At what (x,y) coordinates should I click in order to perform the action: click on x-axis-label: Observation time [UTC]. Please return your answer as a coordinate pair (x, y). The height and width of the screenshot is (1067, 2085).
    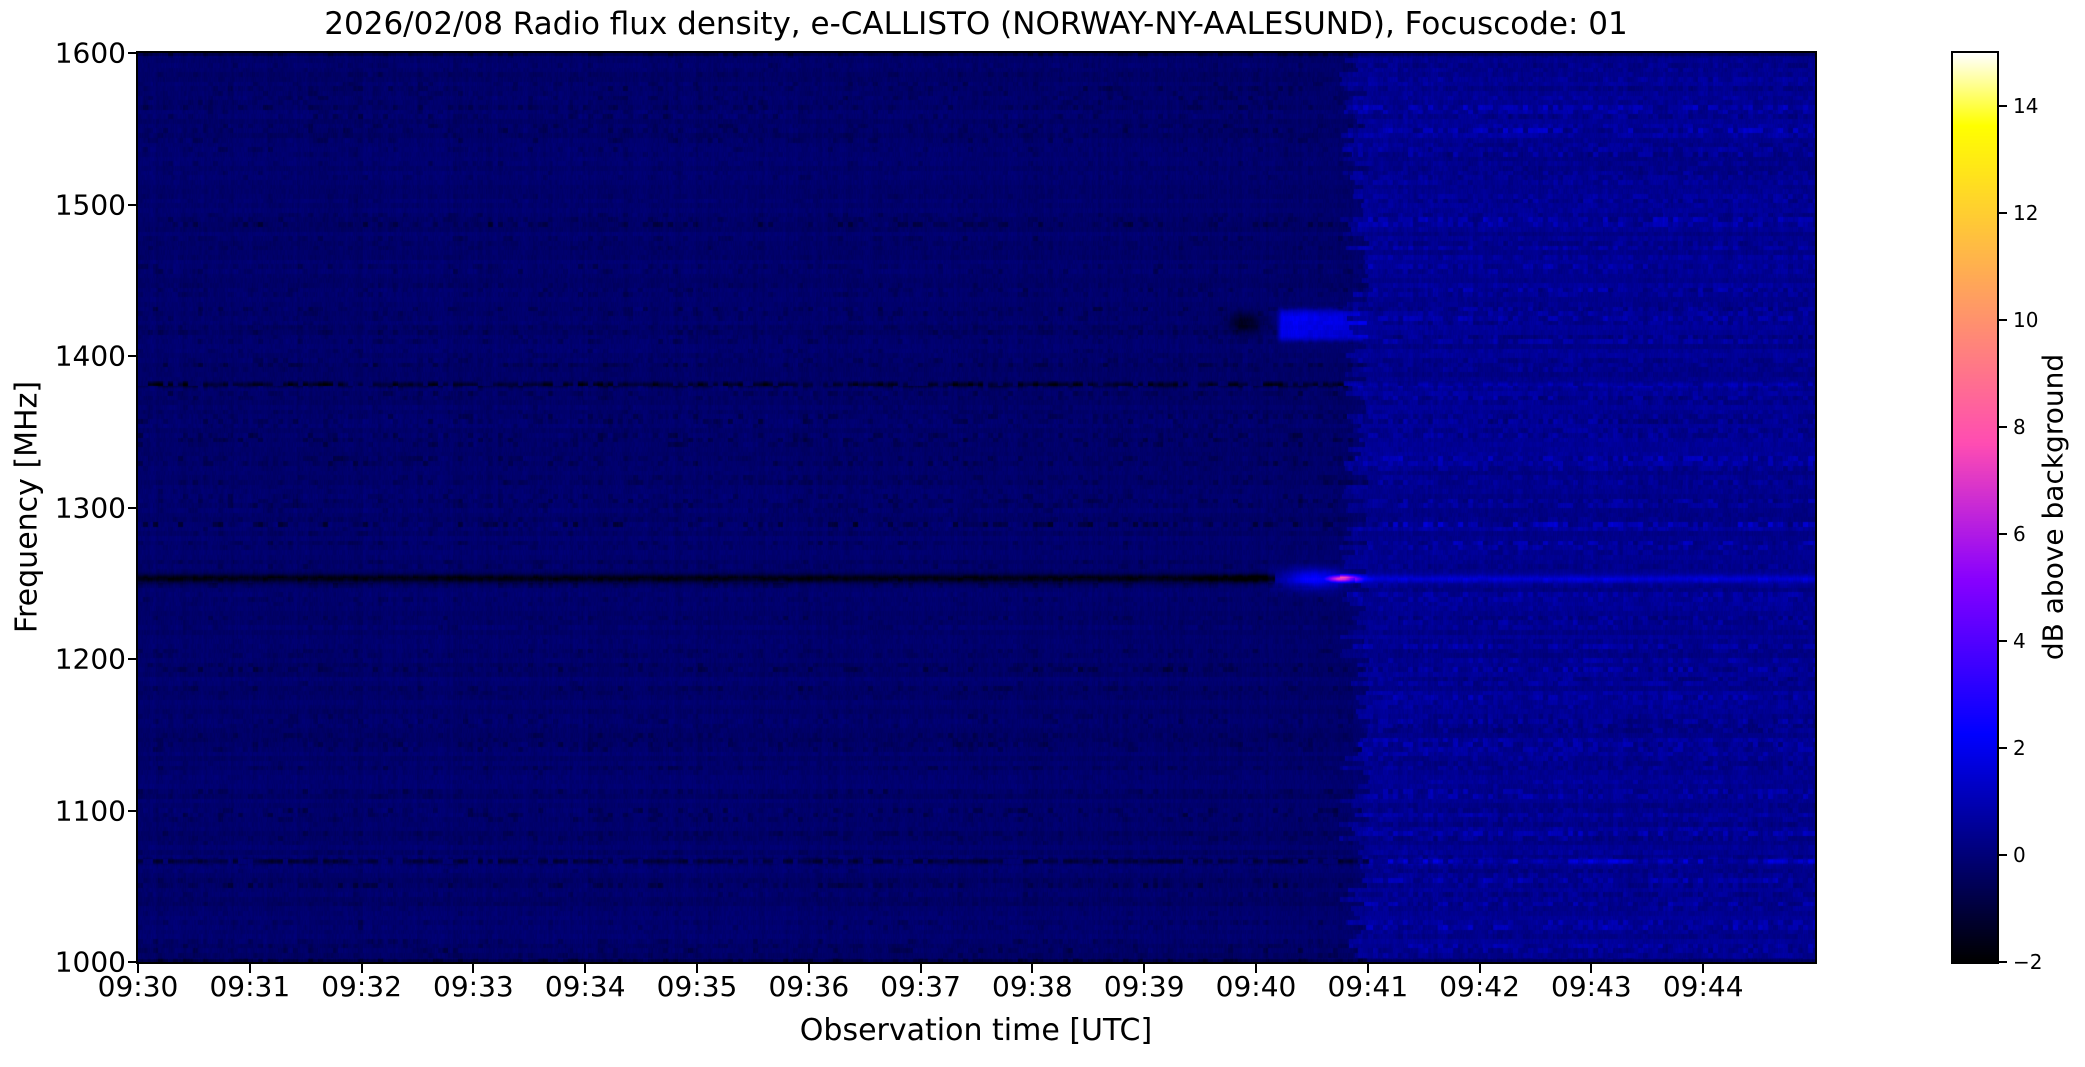
    Looking at the image, I should click on (976, 1030).